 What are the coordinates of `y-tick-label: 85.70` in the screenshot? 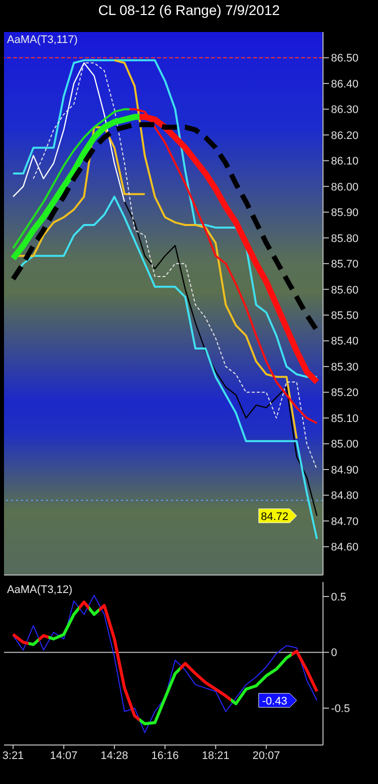 It's located at (345, 264).